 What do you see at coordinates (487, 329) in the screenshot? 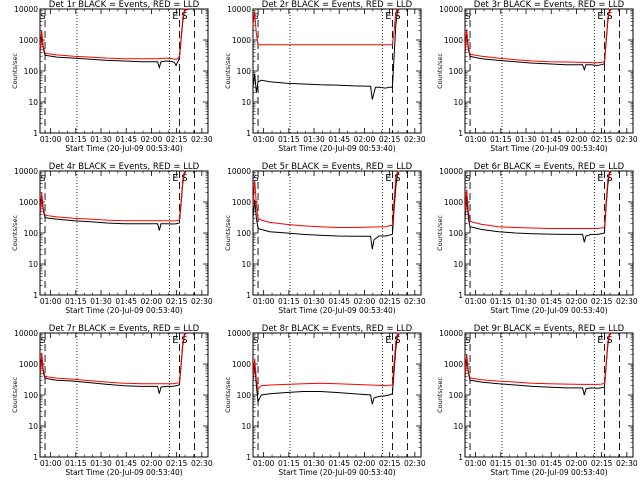
I see `panel-title-detector: Det 9r` at bounding box center [487, 329].